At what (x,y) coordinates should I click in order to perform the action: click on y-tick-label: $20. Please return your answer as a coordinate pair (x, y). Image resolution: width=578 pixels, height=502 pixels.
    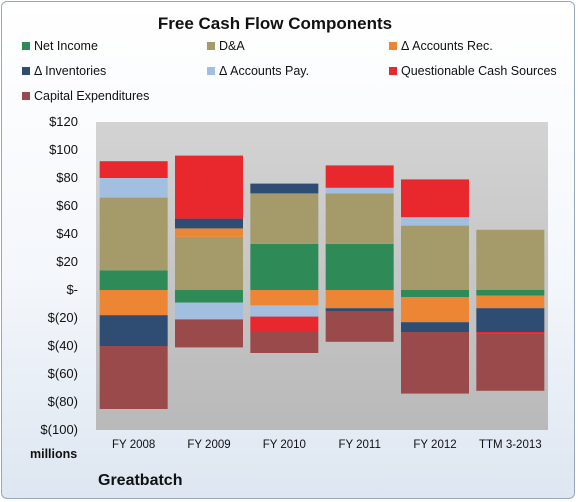
    Looking at the image, I should click on (67, 261).